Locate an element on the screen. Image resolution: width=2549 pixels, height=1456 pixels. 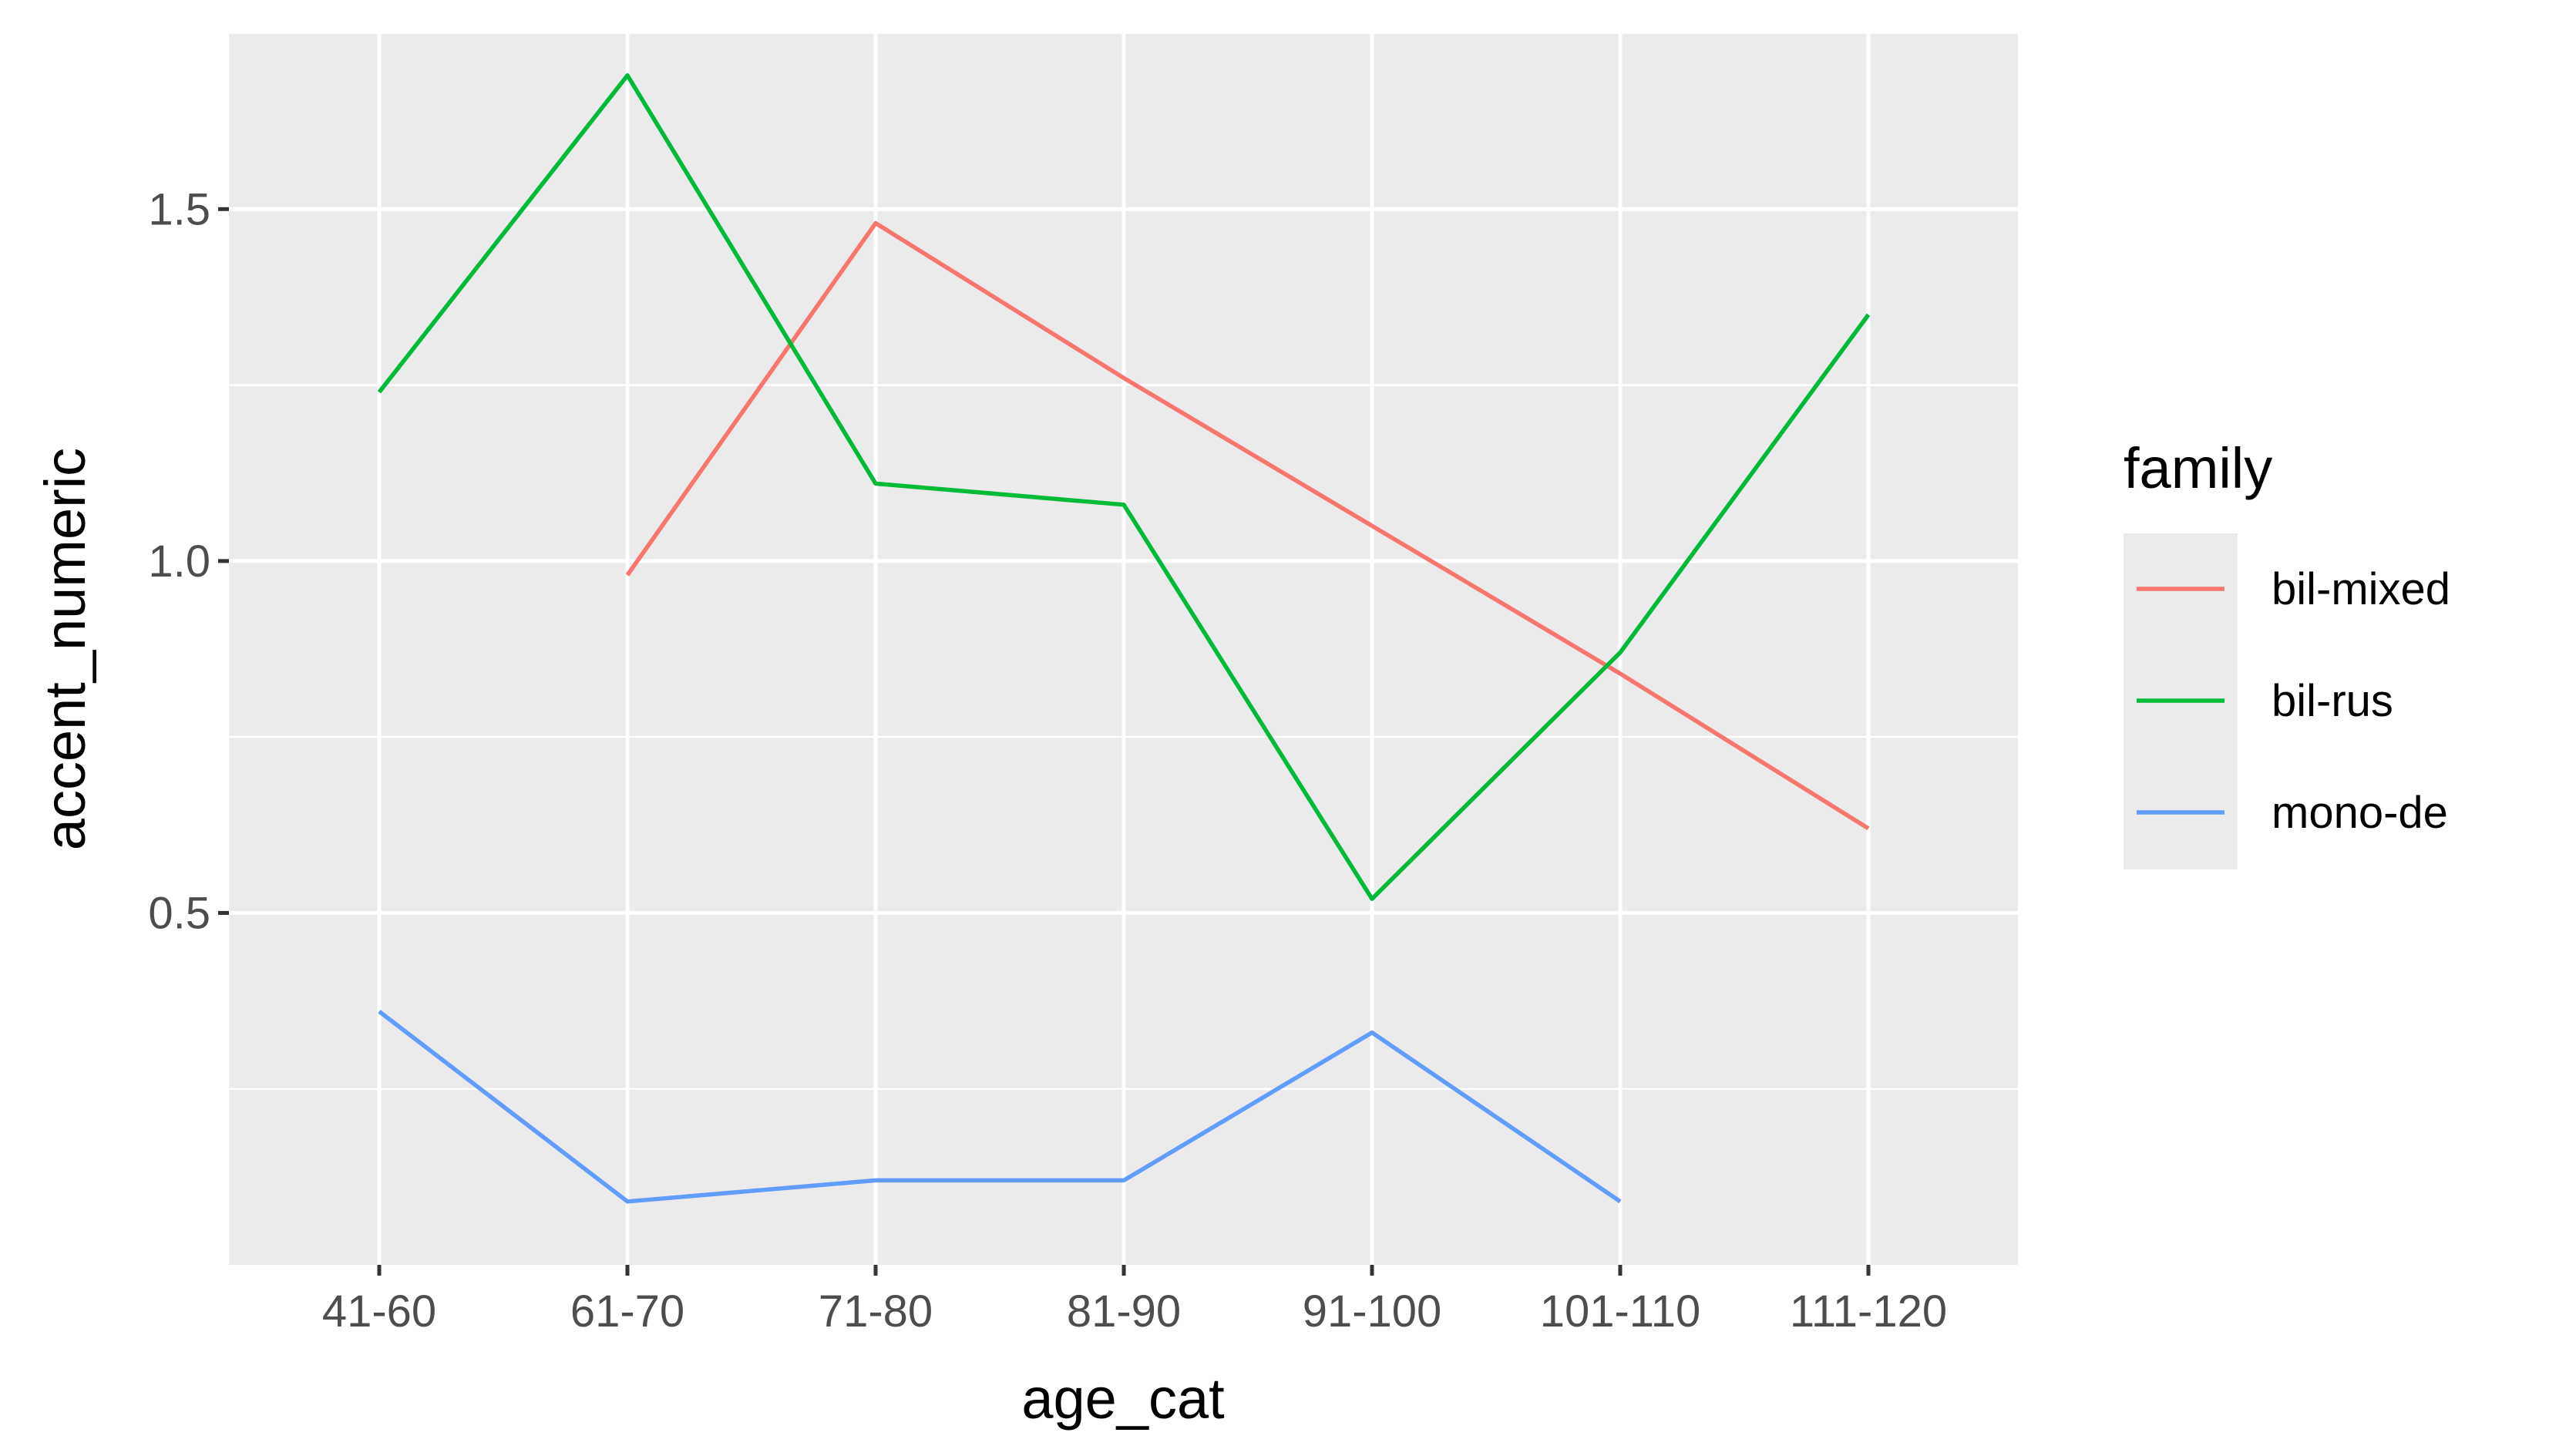
y-tick-label: 0.5 is located at coordinates (179, 913).